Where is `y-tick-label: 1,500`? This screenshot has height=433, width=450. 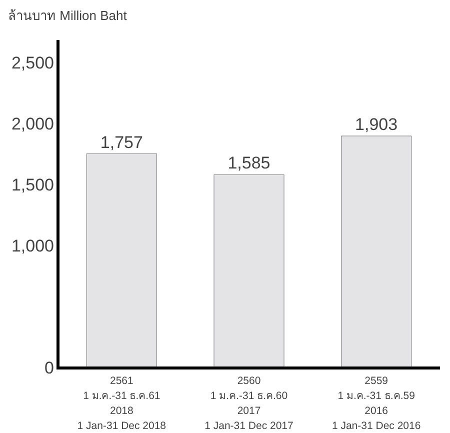 y-tick-label: 1,500 is located at coordinates (32, 185).